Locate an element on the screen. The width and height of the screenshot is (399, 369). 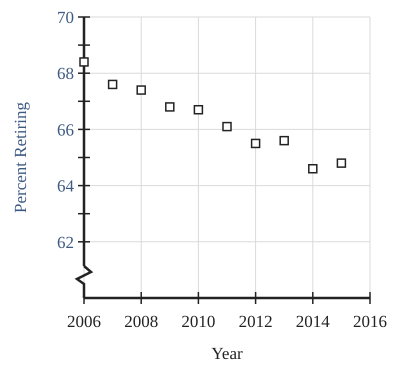
x-tick-label: 2012 is located at coordinates (255, 321).